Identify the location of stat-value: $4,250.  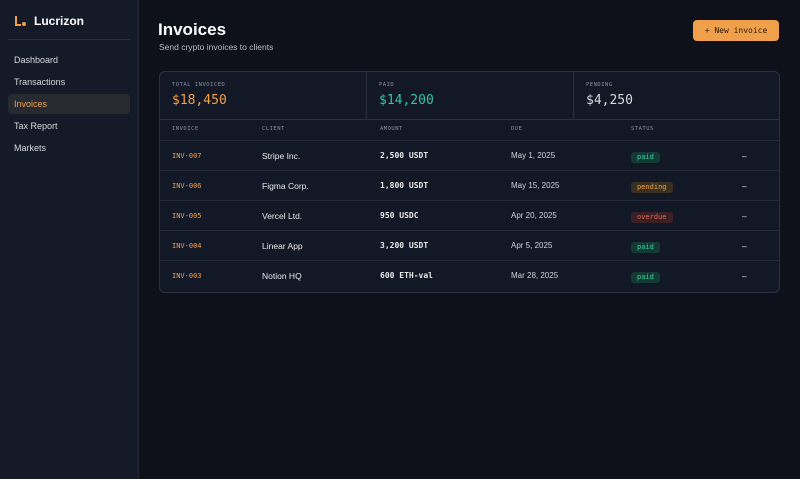
(609, 100).